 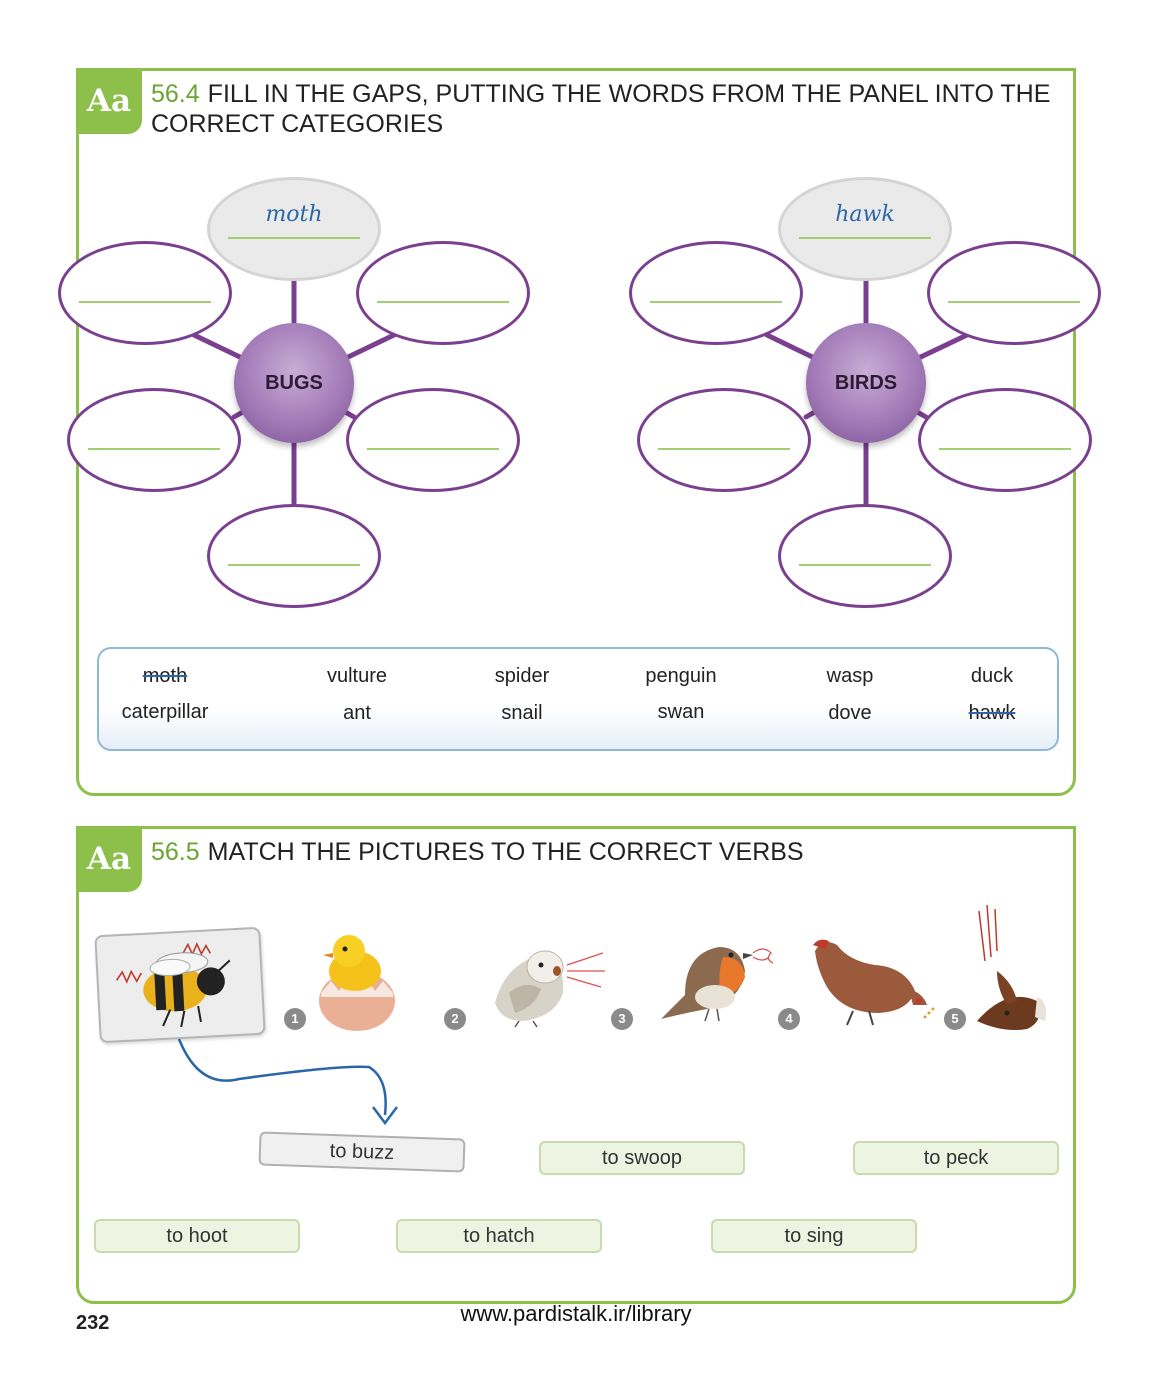 I want to click on verb-to-peck: to peck, so click(x=956, y=1158).